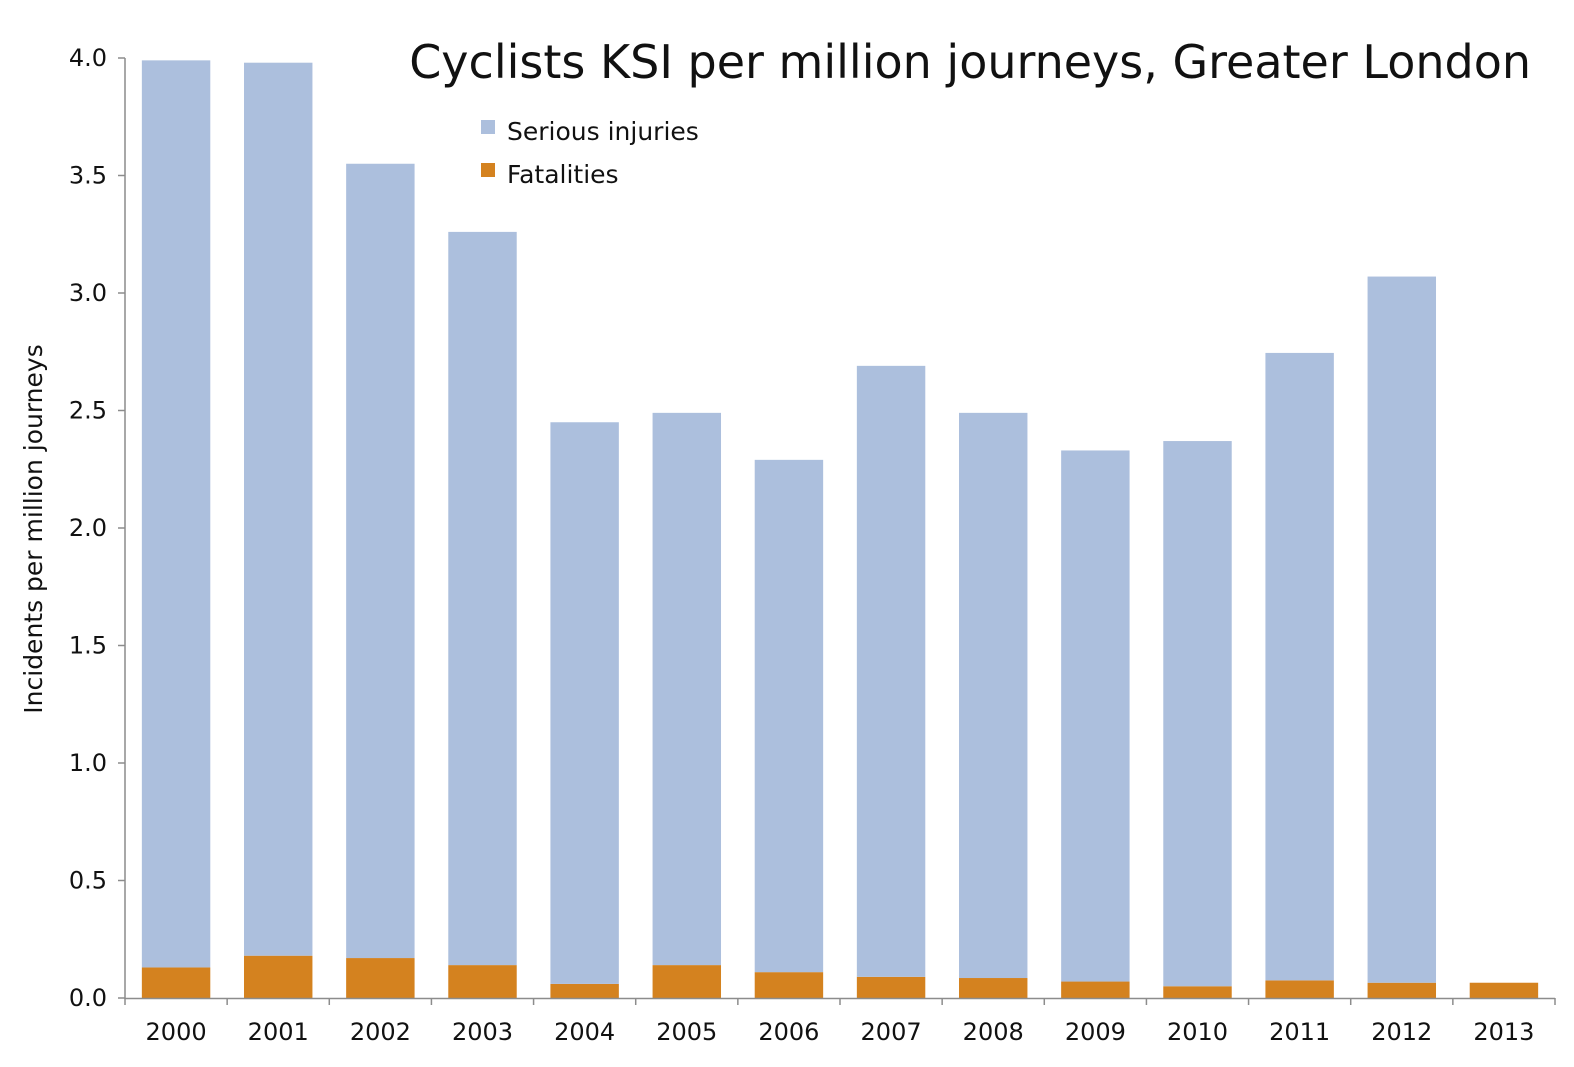  I want to click on y-tick-label: 3.5, so click(88, 176).